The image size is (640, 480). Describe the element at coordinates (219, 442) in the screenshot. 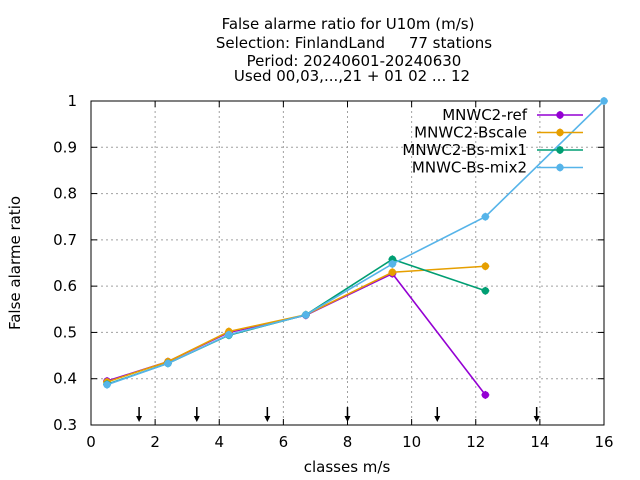

I see `x-tick-label: 4` at that location.